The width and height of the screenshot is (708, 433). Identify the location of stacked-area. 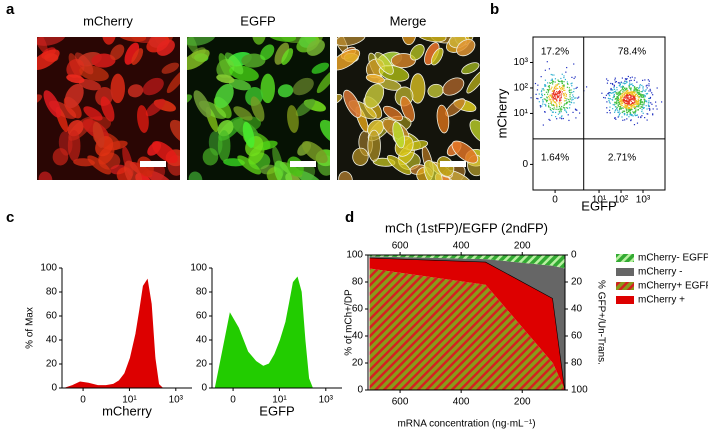
(467, 323).